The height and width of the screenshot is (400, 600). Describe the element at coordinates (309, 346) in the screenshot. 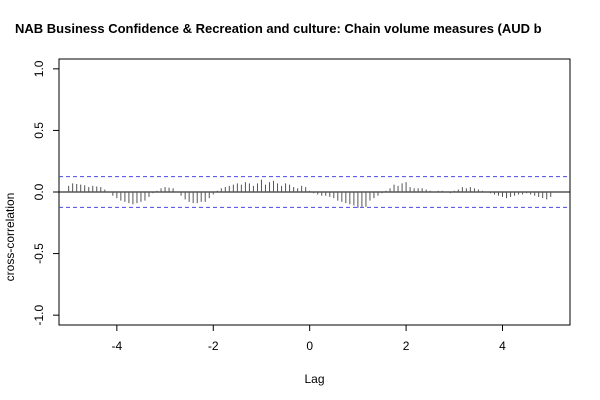

I see `x-tick-label: 0` at that location.